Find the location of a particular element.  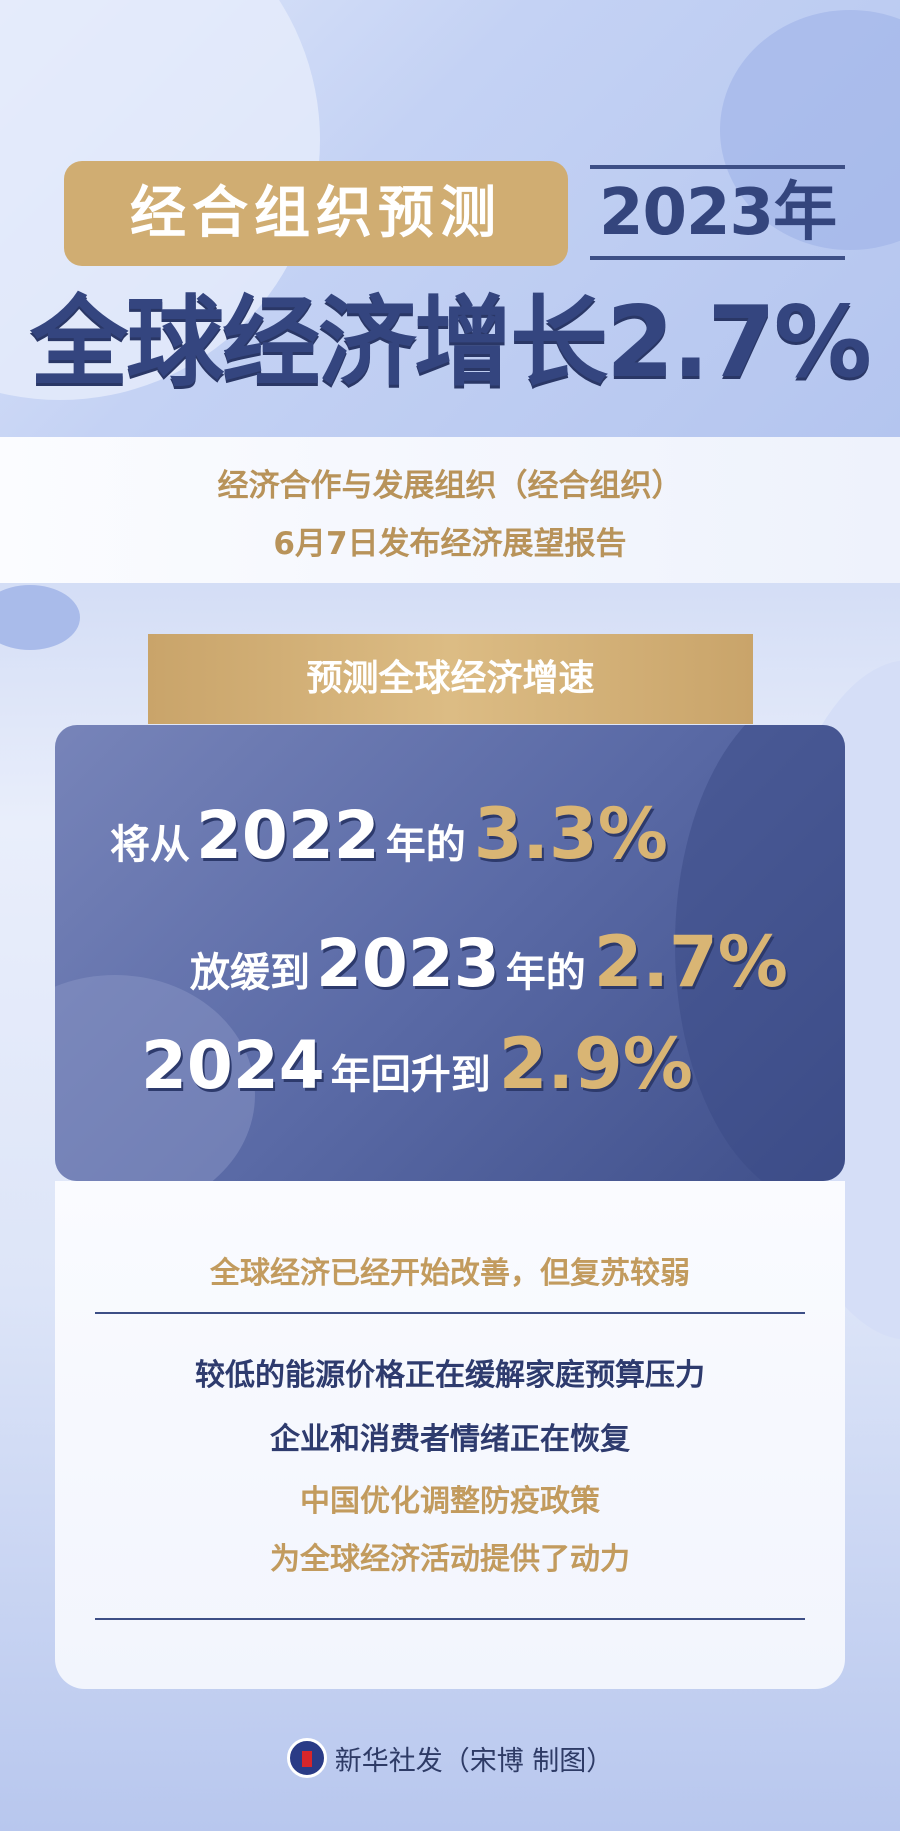

headline: 全球经济增长2.7% is located at coordinates (451, 343).